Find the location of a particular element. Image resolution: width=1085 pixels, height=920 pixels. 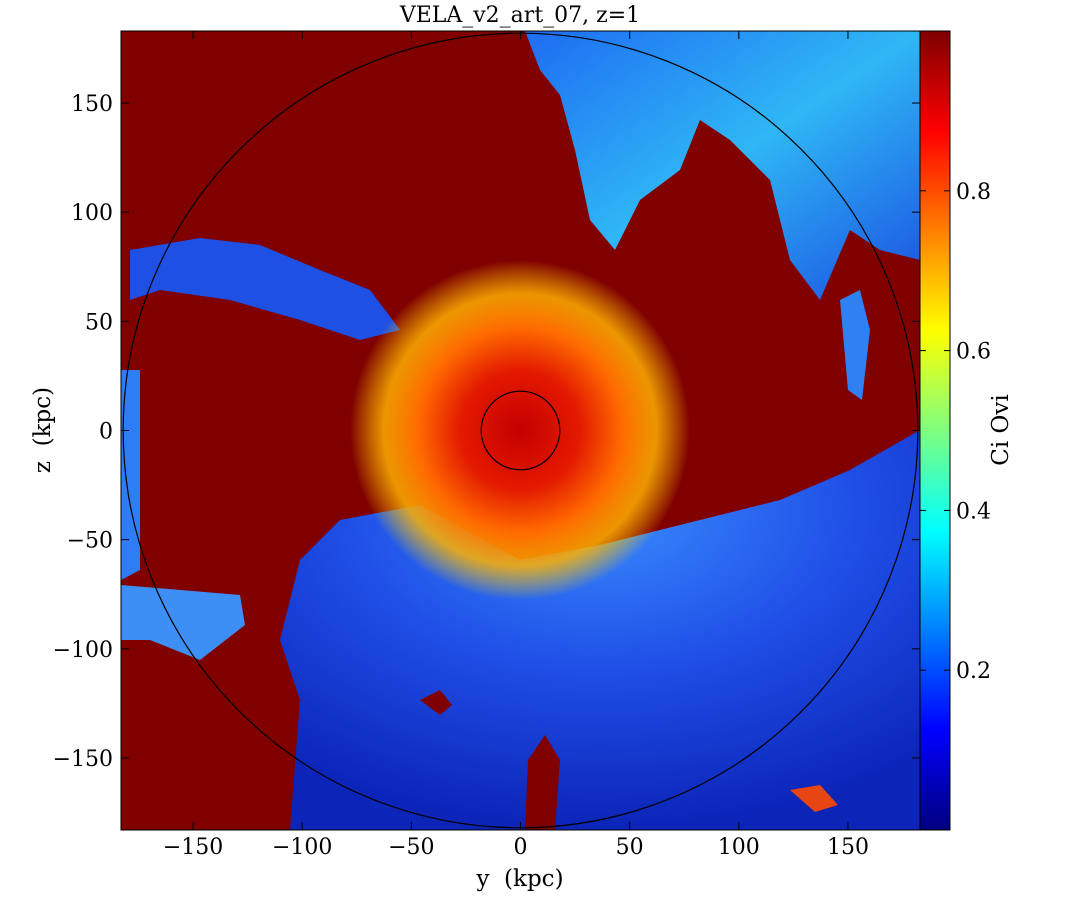

turbulent-disc is located at coordinates (520, 430).